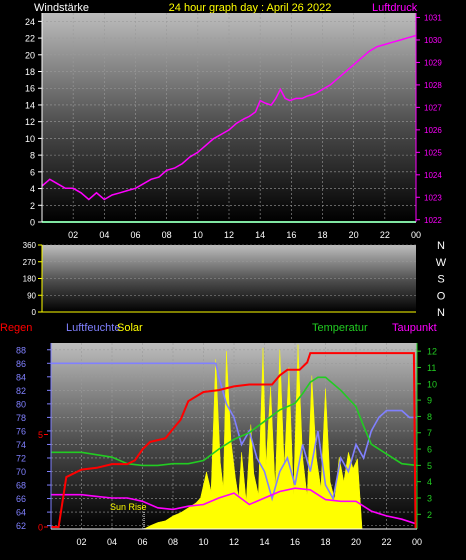 This screenshot has width=466, height=560. What do you see at coordinates (414, 328) in the screenshot?
I see `legend-dewpoint: Taupunkt` at bounding box center [414, 328].